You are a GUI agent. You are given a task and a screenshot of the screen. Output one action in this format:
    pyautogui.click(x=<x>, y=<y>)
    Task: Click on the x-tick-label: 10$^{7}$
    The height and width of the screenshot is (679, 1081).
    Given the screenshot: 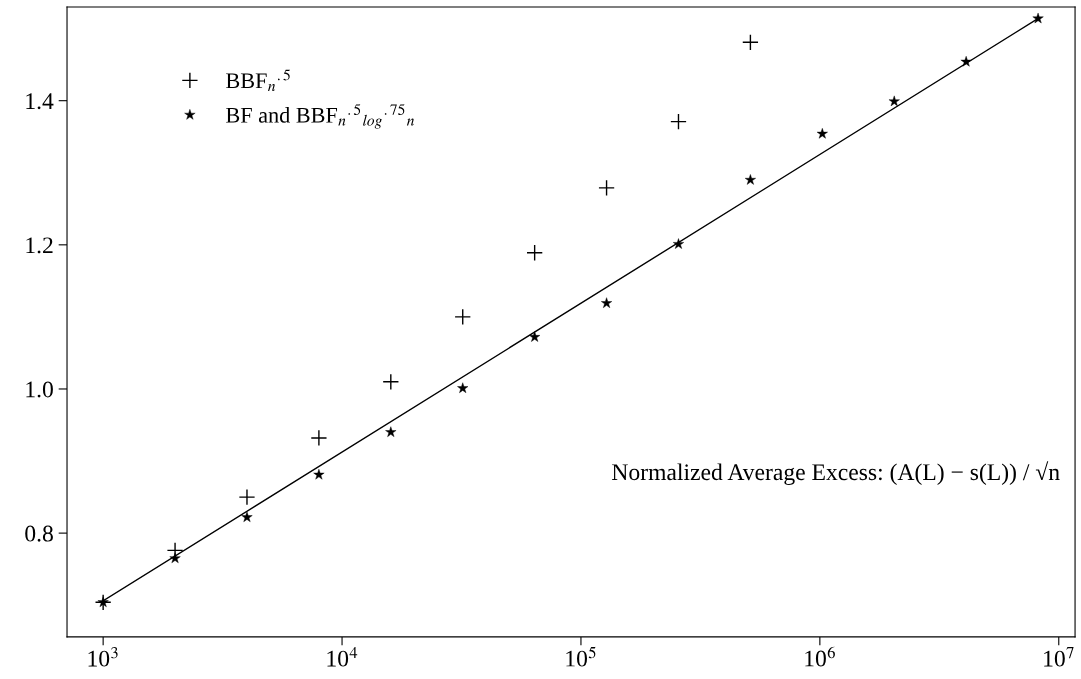 What is the action you would take?
    pyautogui.click(x=1059, y=657)
    